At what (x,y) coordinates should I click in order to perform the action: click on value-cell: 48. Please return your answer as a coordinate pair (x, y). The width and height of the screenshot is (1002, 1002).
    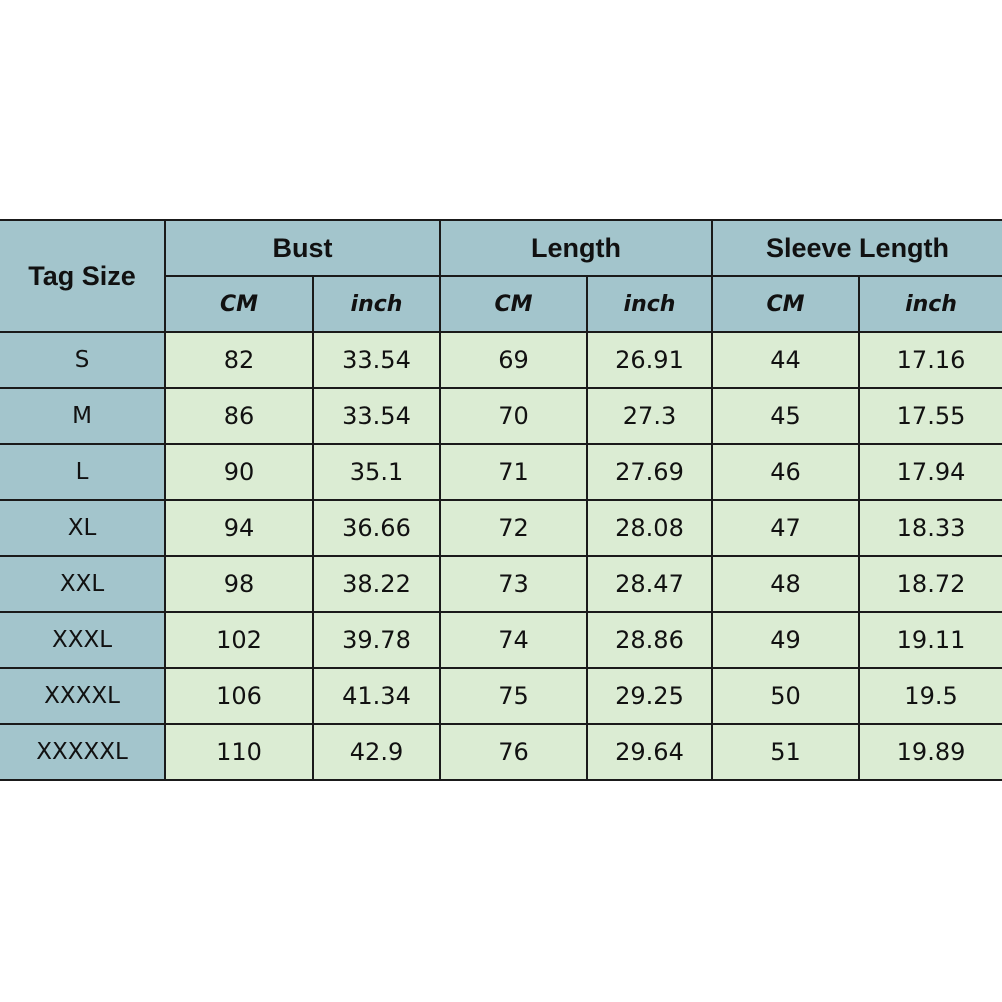
    Looking at the image, I should click on (786, 584).